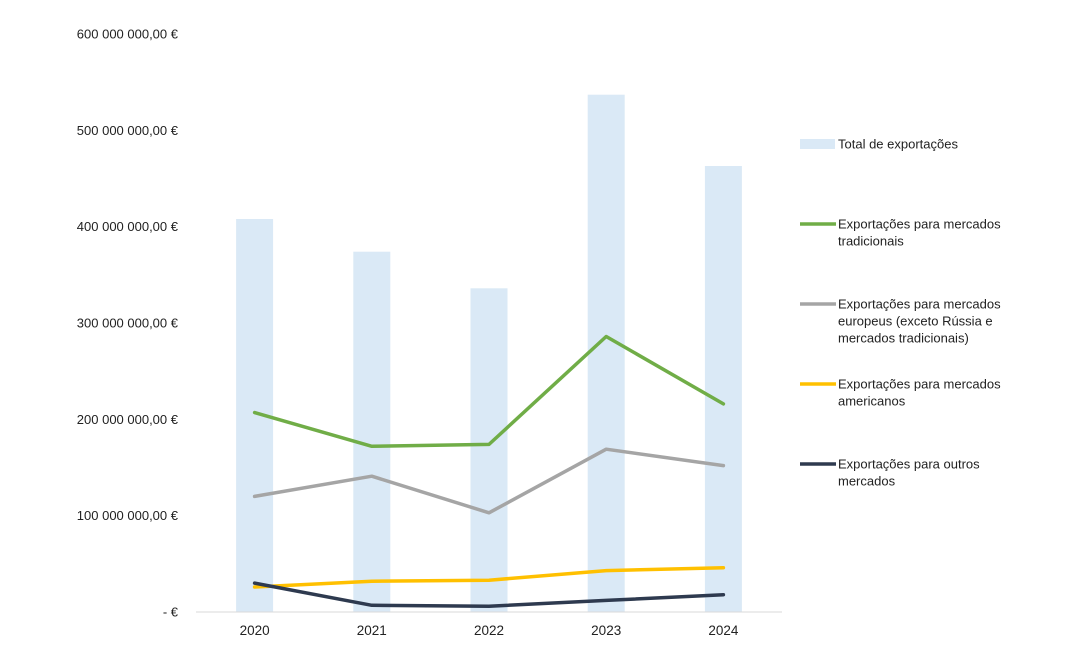 The image size is (1072, 671). Describe the element at coordinates (909, 464) in the screenshot. I see `legend-label-4: Exportações para outros` at that location.